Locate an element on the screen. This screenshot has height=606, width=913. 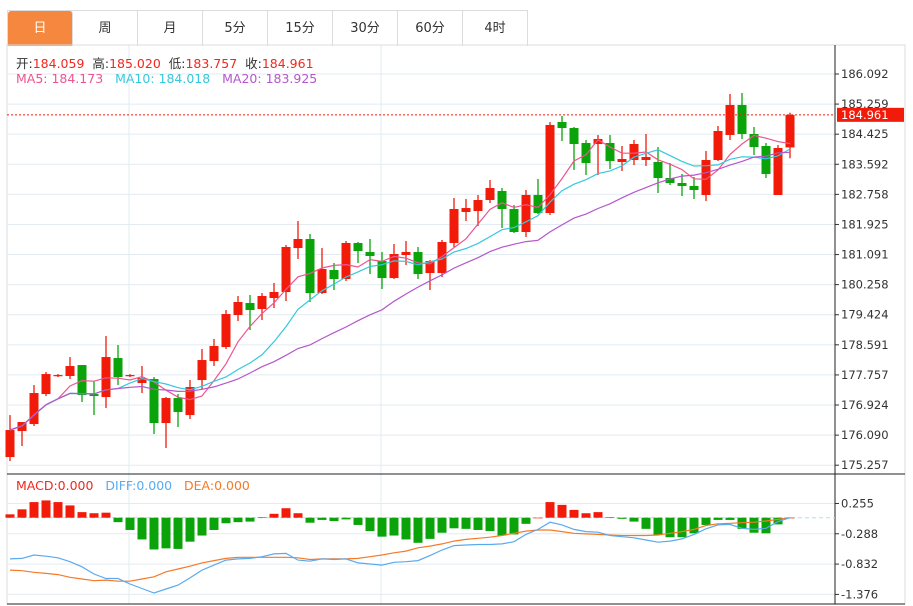
close-value: 184.961 is located at coordinates (287, 63).